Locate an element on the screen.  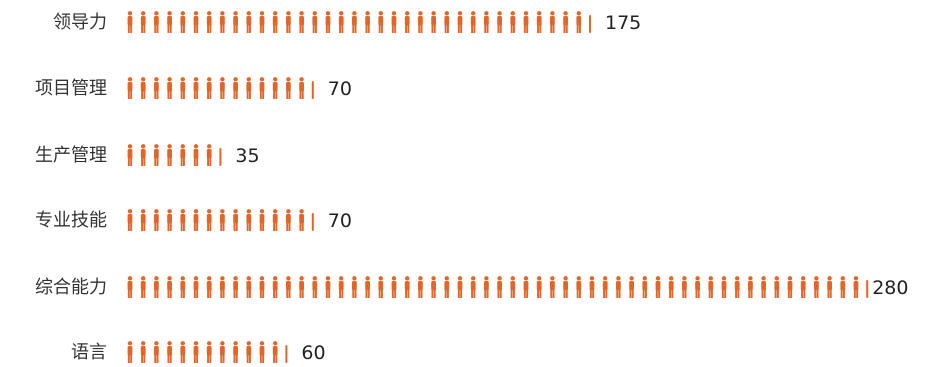
value-label: 35 is located at coordinates (247, 156).